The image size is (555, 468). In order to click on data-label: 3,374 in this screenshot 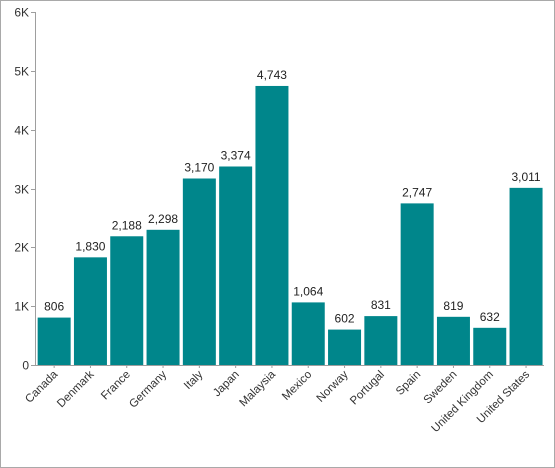, I will do `click(236, 155)`.